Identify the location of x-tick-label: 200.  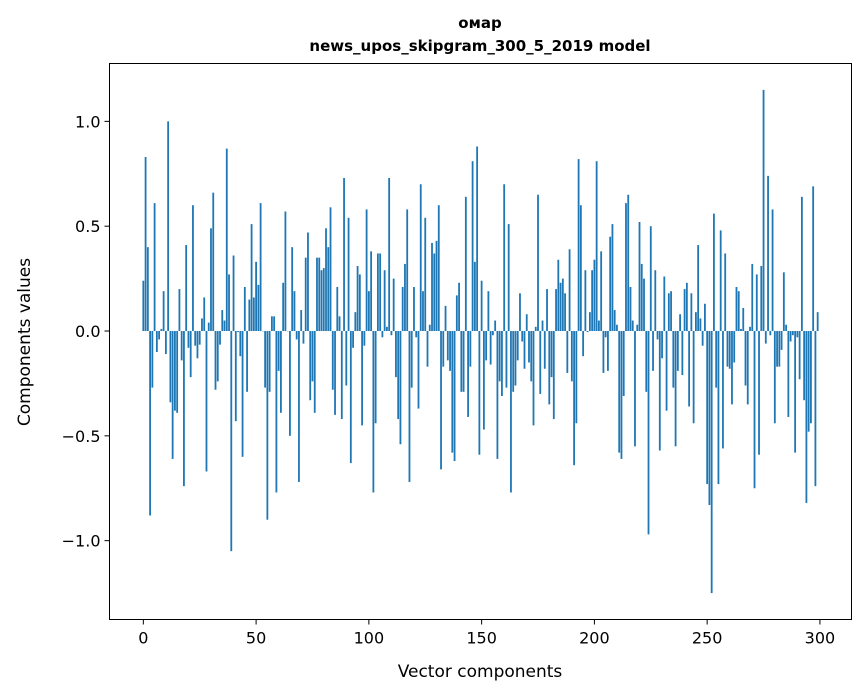
(594, 638).